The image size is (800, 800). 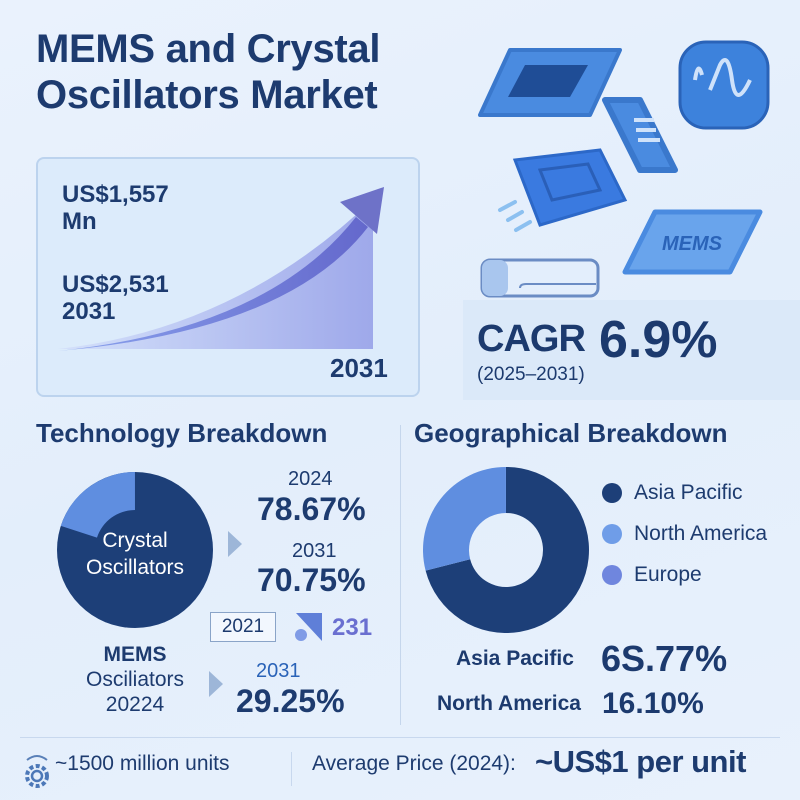 I want to click on crystal-chip-icon, so click(x=550, y=82).